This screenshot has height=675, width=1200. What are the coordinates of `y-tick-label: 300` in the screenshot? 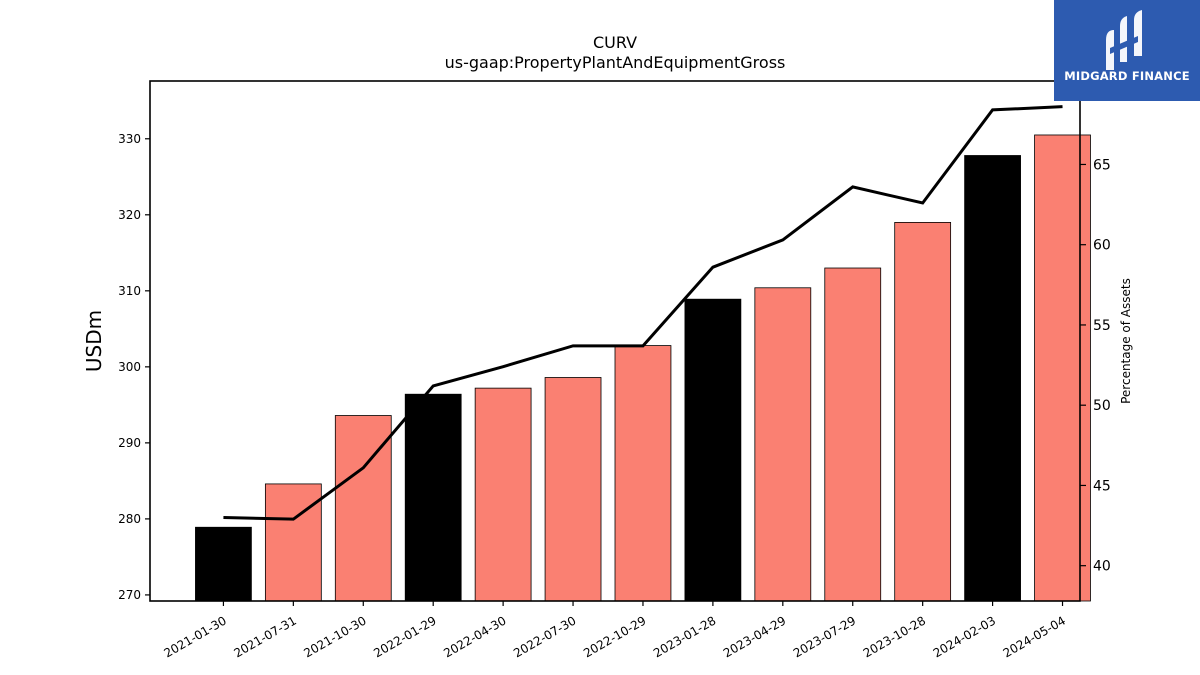 It's located at (129, 367).